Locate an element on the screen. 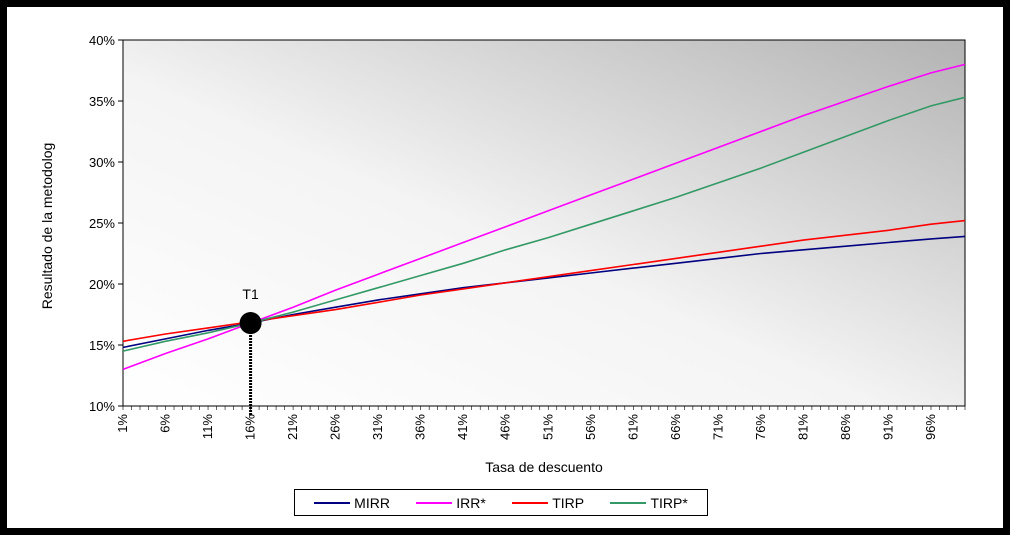  x-tick-label: 56% is located at coordinates (590, 427).